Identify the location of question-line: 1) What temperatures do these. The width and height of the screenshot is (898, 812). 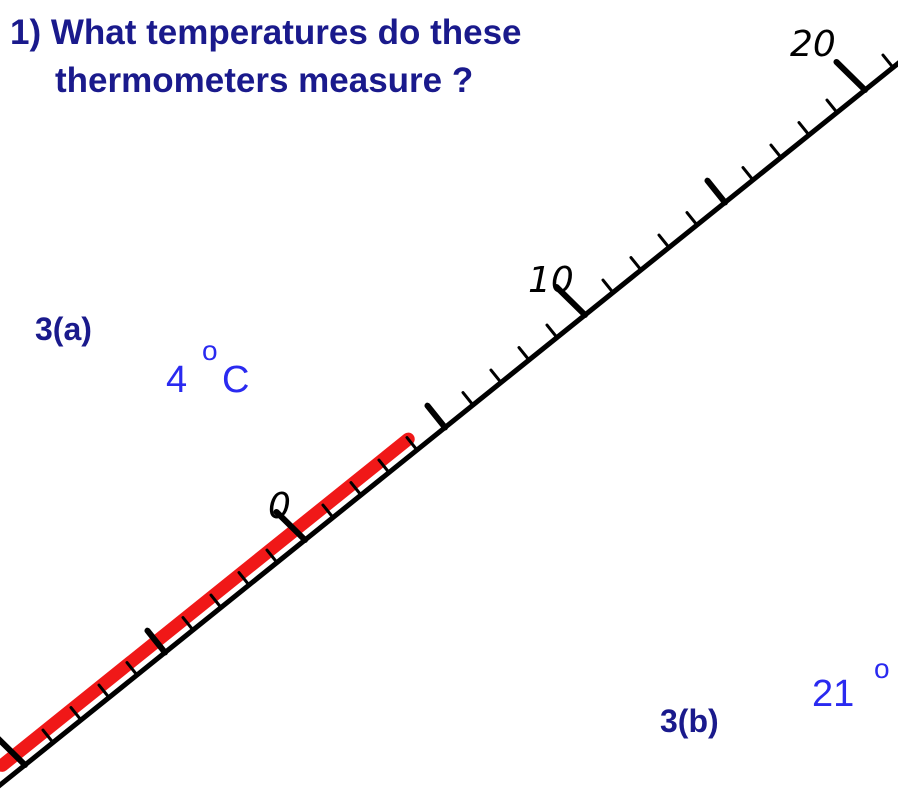
(266, 32).